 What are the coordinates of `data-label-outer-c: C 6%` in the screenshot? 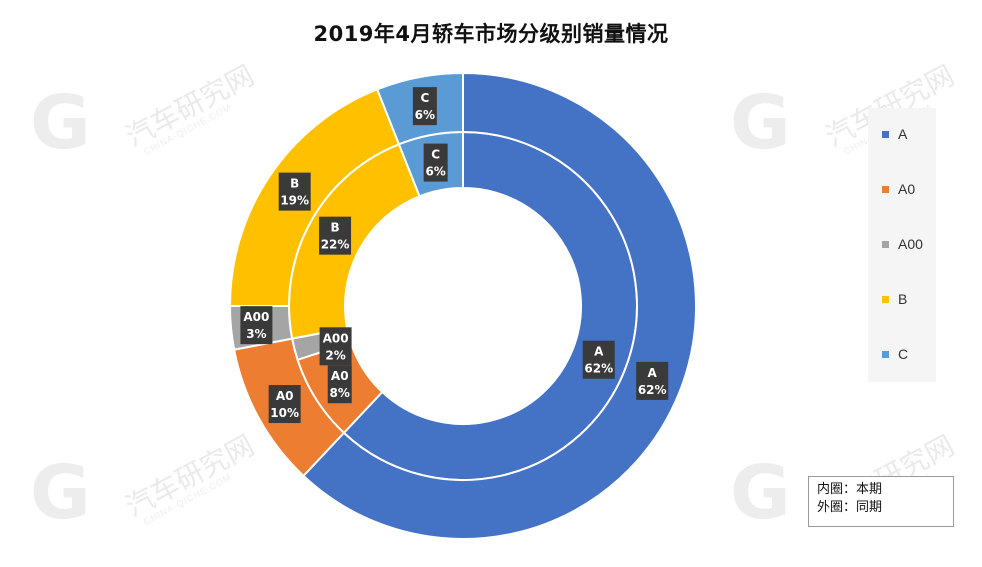 It's located at (424, 106).